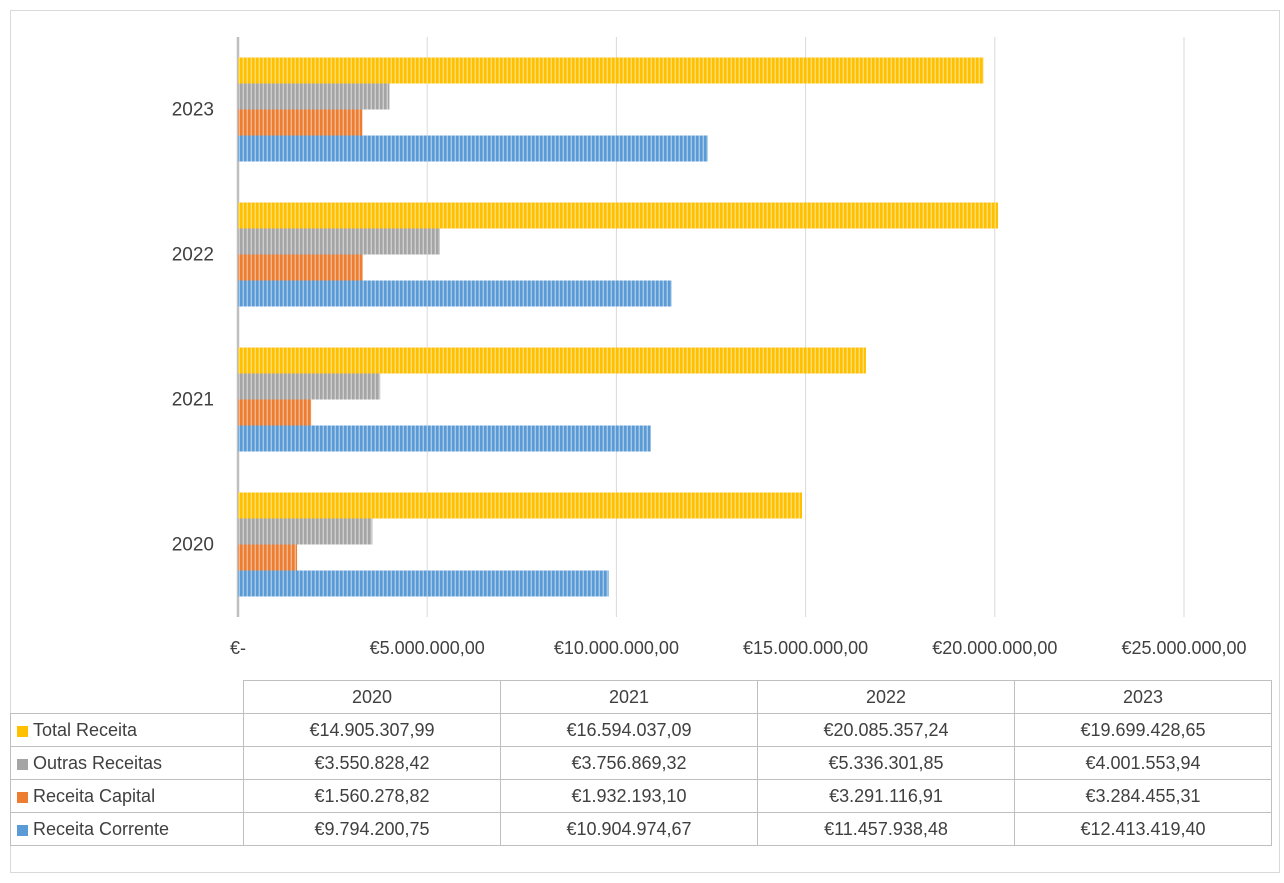  I want to click on data-table-cell: €10.904.974,67, so click(629, 829).